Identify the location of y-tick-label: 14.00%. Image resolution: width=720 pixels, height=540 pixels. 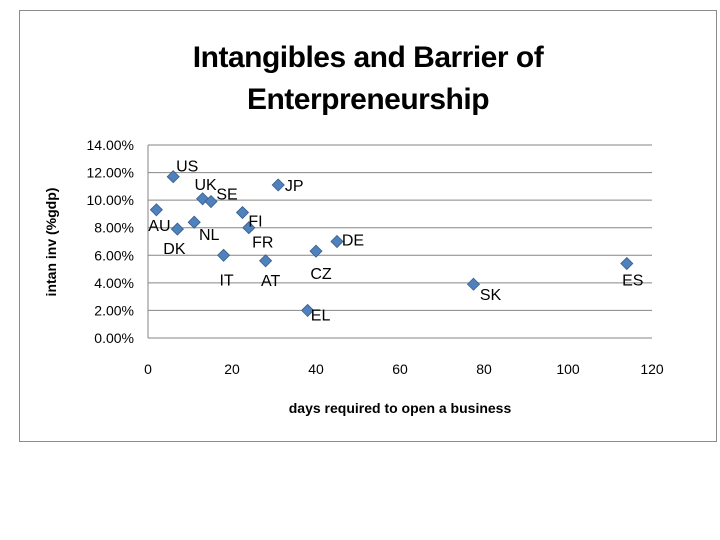
(110, 145).